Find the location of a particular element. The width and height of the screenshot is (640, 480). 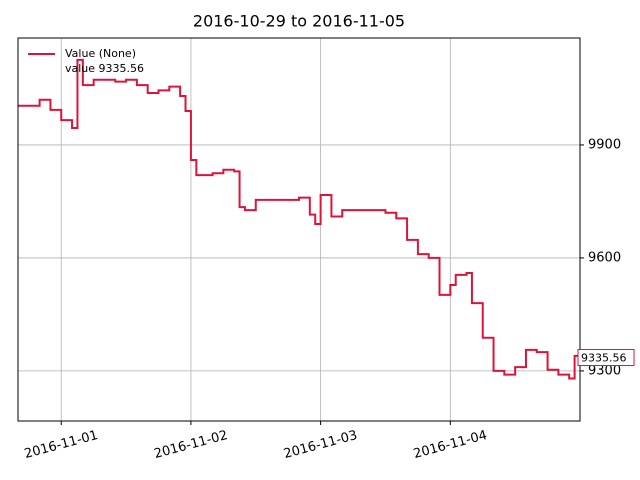

legend-value: value 9335.56 is located at coordinates (104, 68).